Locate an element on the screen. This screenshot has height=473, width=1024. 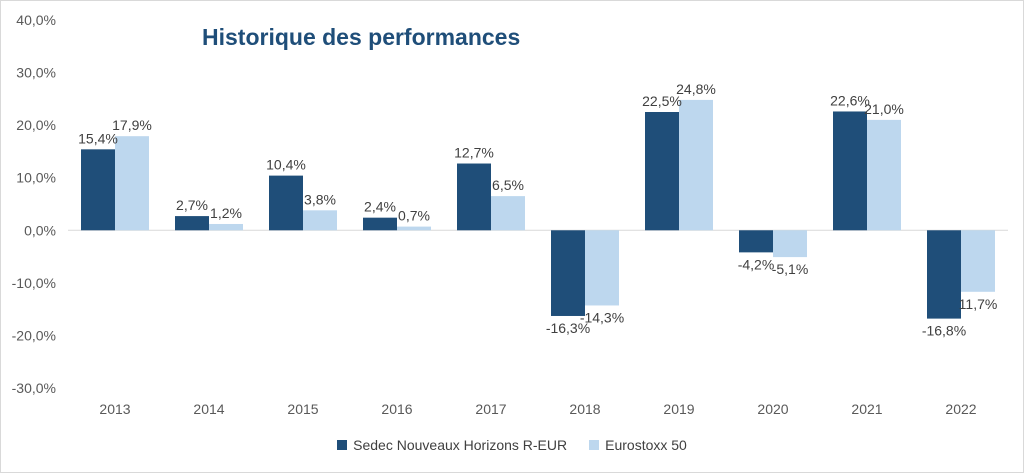
data-label-fund: 10,4% is located at coordinates (286, 165).